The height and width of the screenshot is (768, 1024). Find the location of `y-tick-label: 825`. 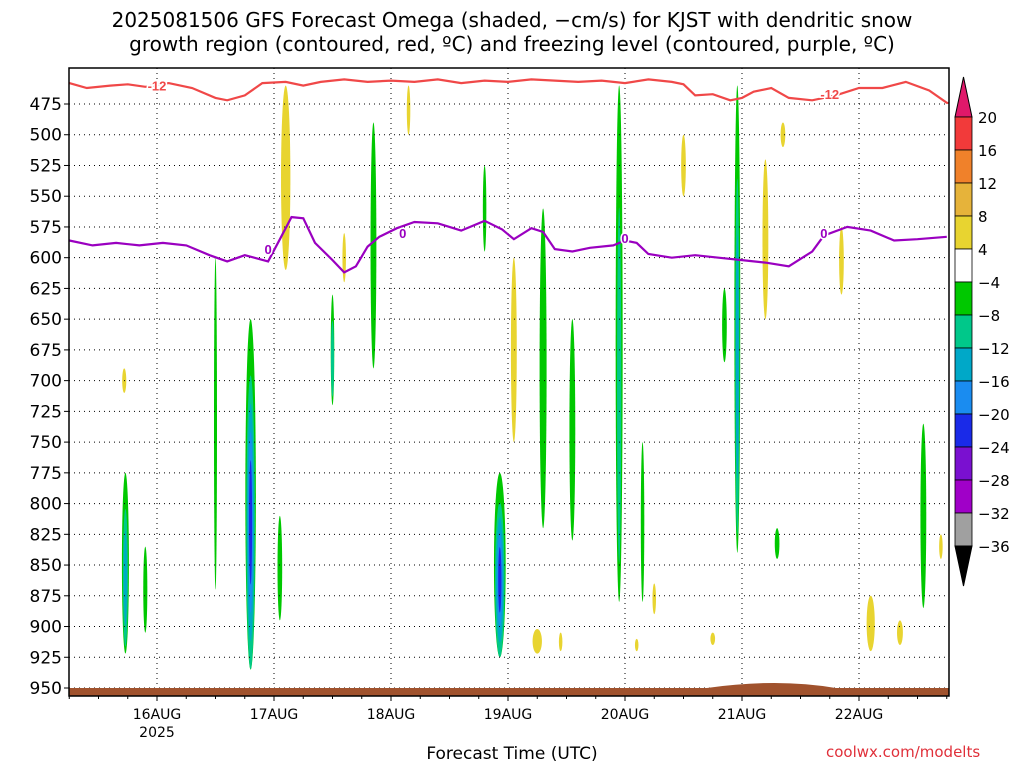

y-tick-label: 825 is located at coordinates (46, 535).